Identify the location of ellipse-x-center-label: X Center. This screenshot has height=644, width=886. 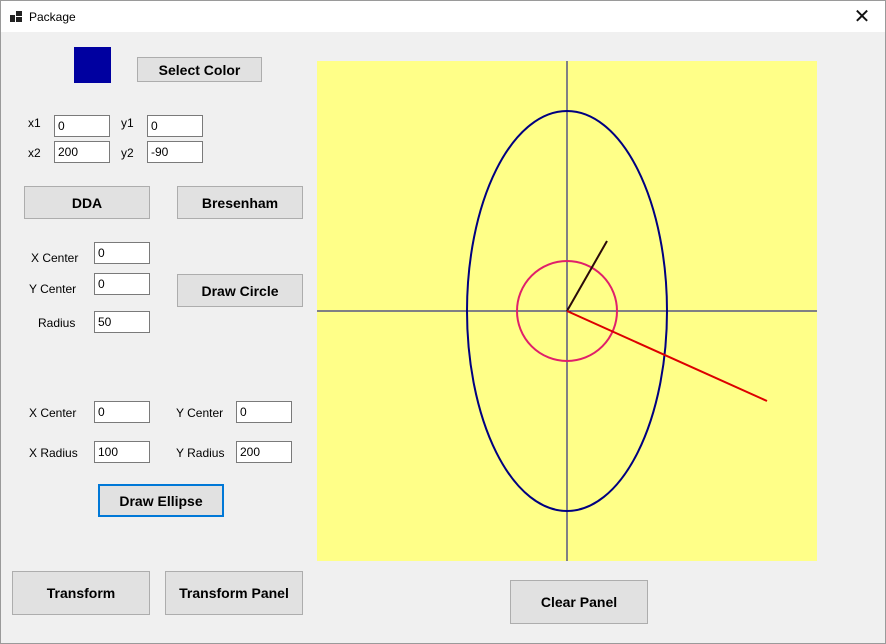
(53, 413).